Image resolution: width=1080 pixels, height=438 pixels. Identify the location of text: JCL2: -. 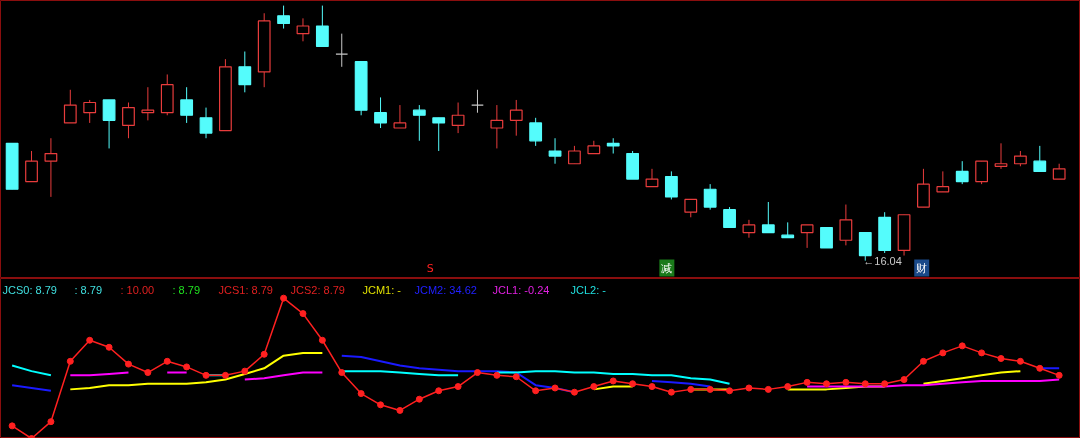
(588, 289).